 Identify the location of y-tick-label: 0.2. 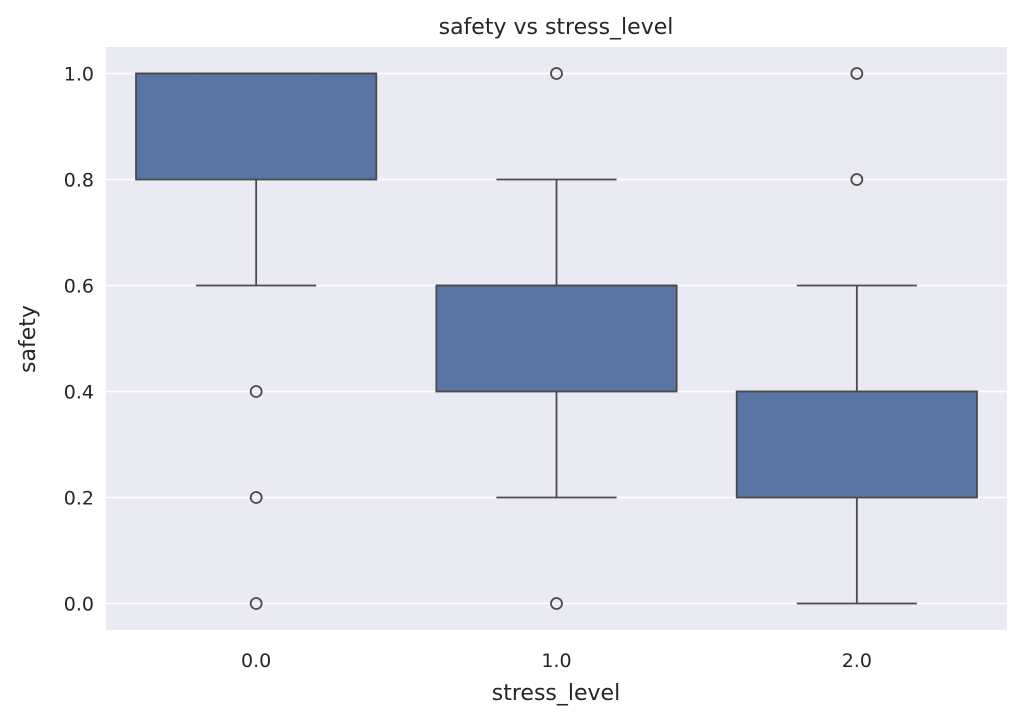
(79, 499).